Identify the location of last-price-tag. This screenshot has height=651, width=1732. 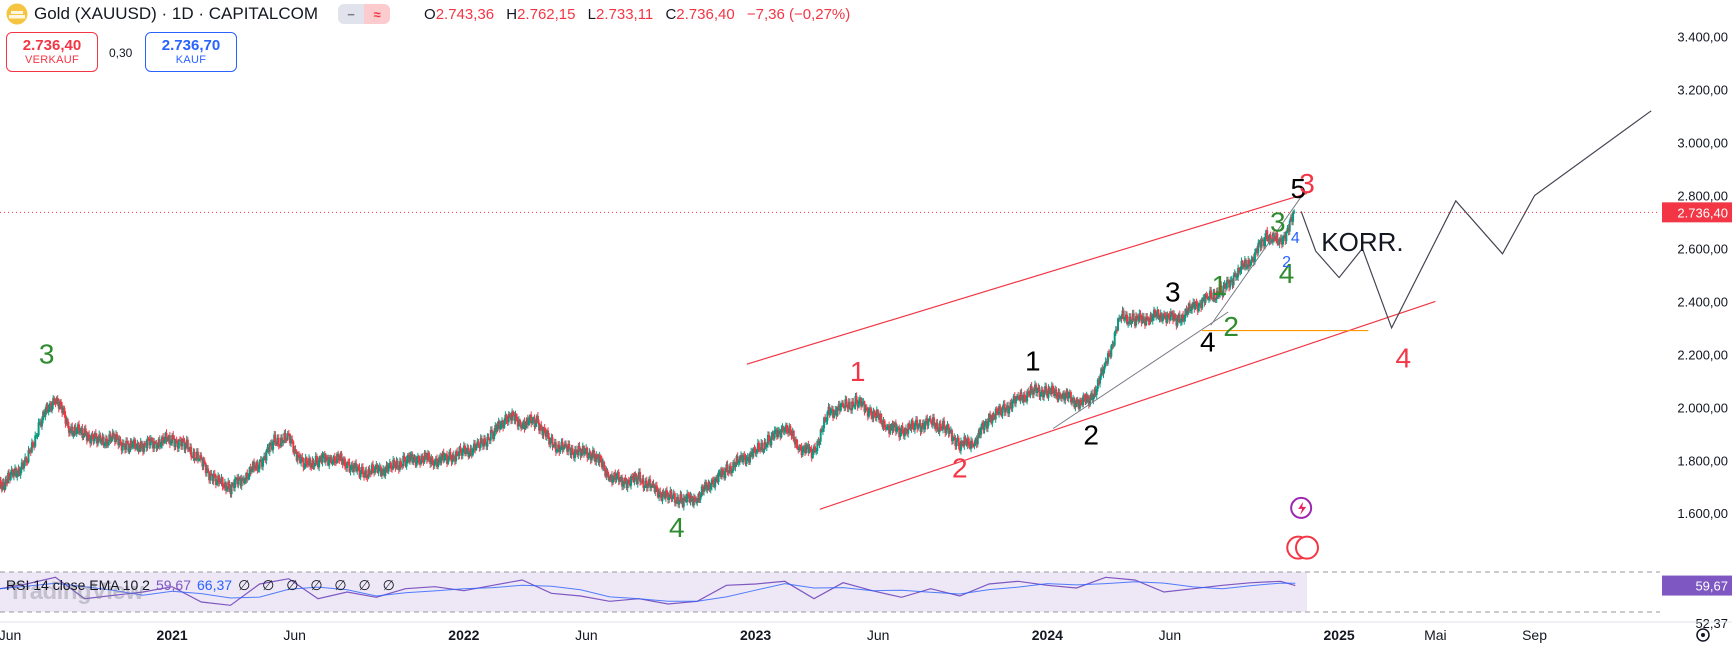
(1697, 212).